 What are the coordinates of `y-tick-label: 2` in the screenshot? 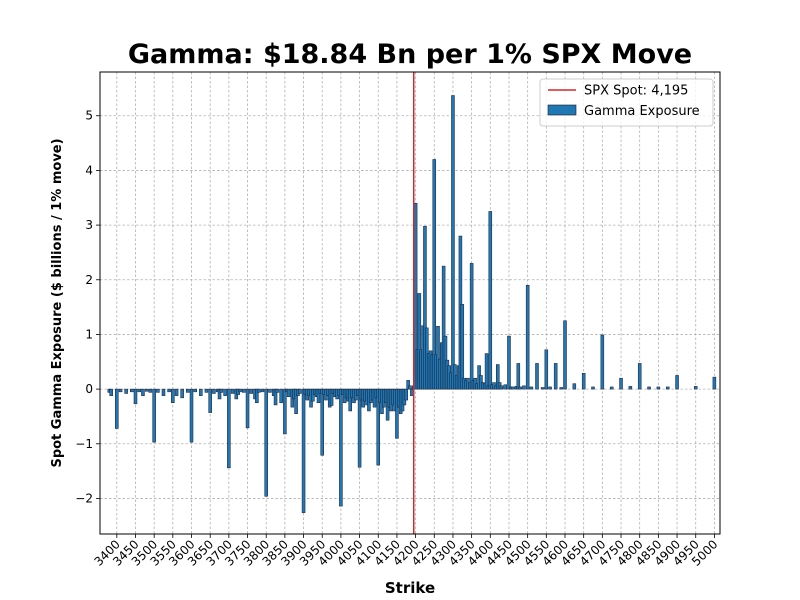 It's located at (89, 280).